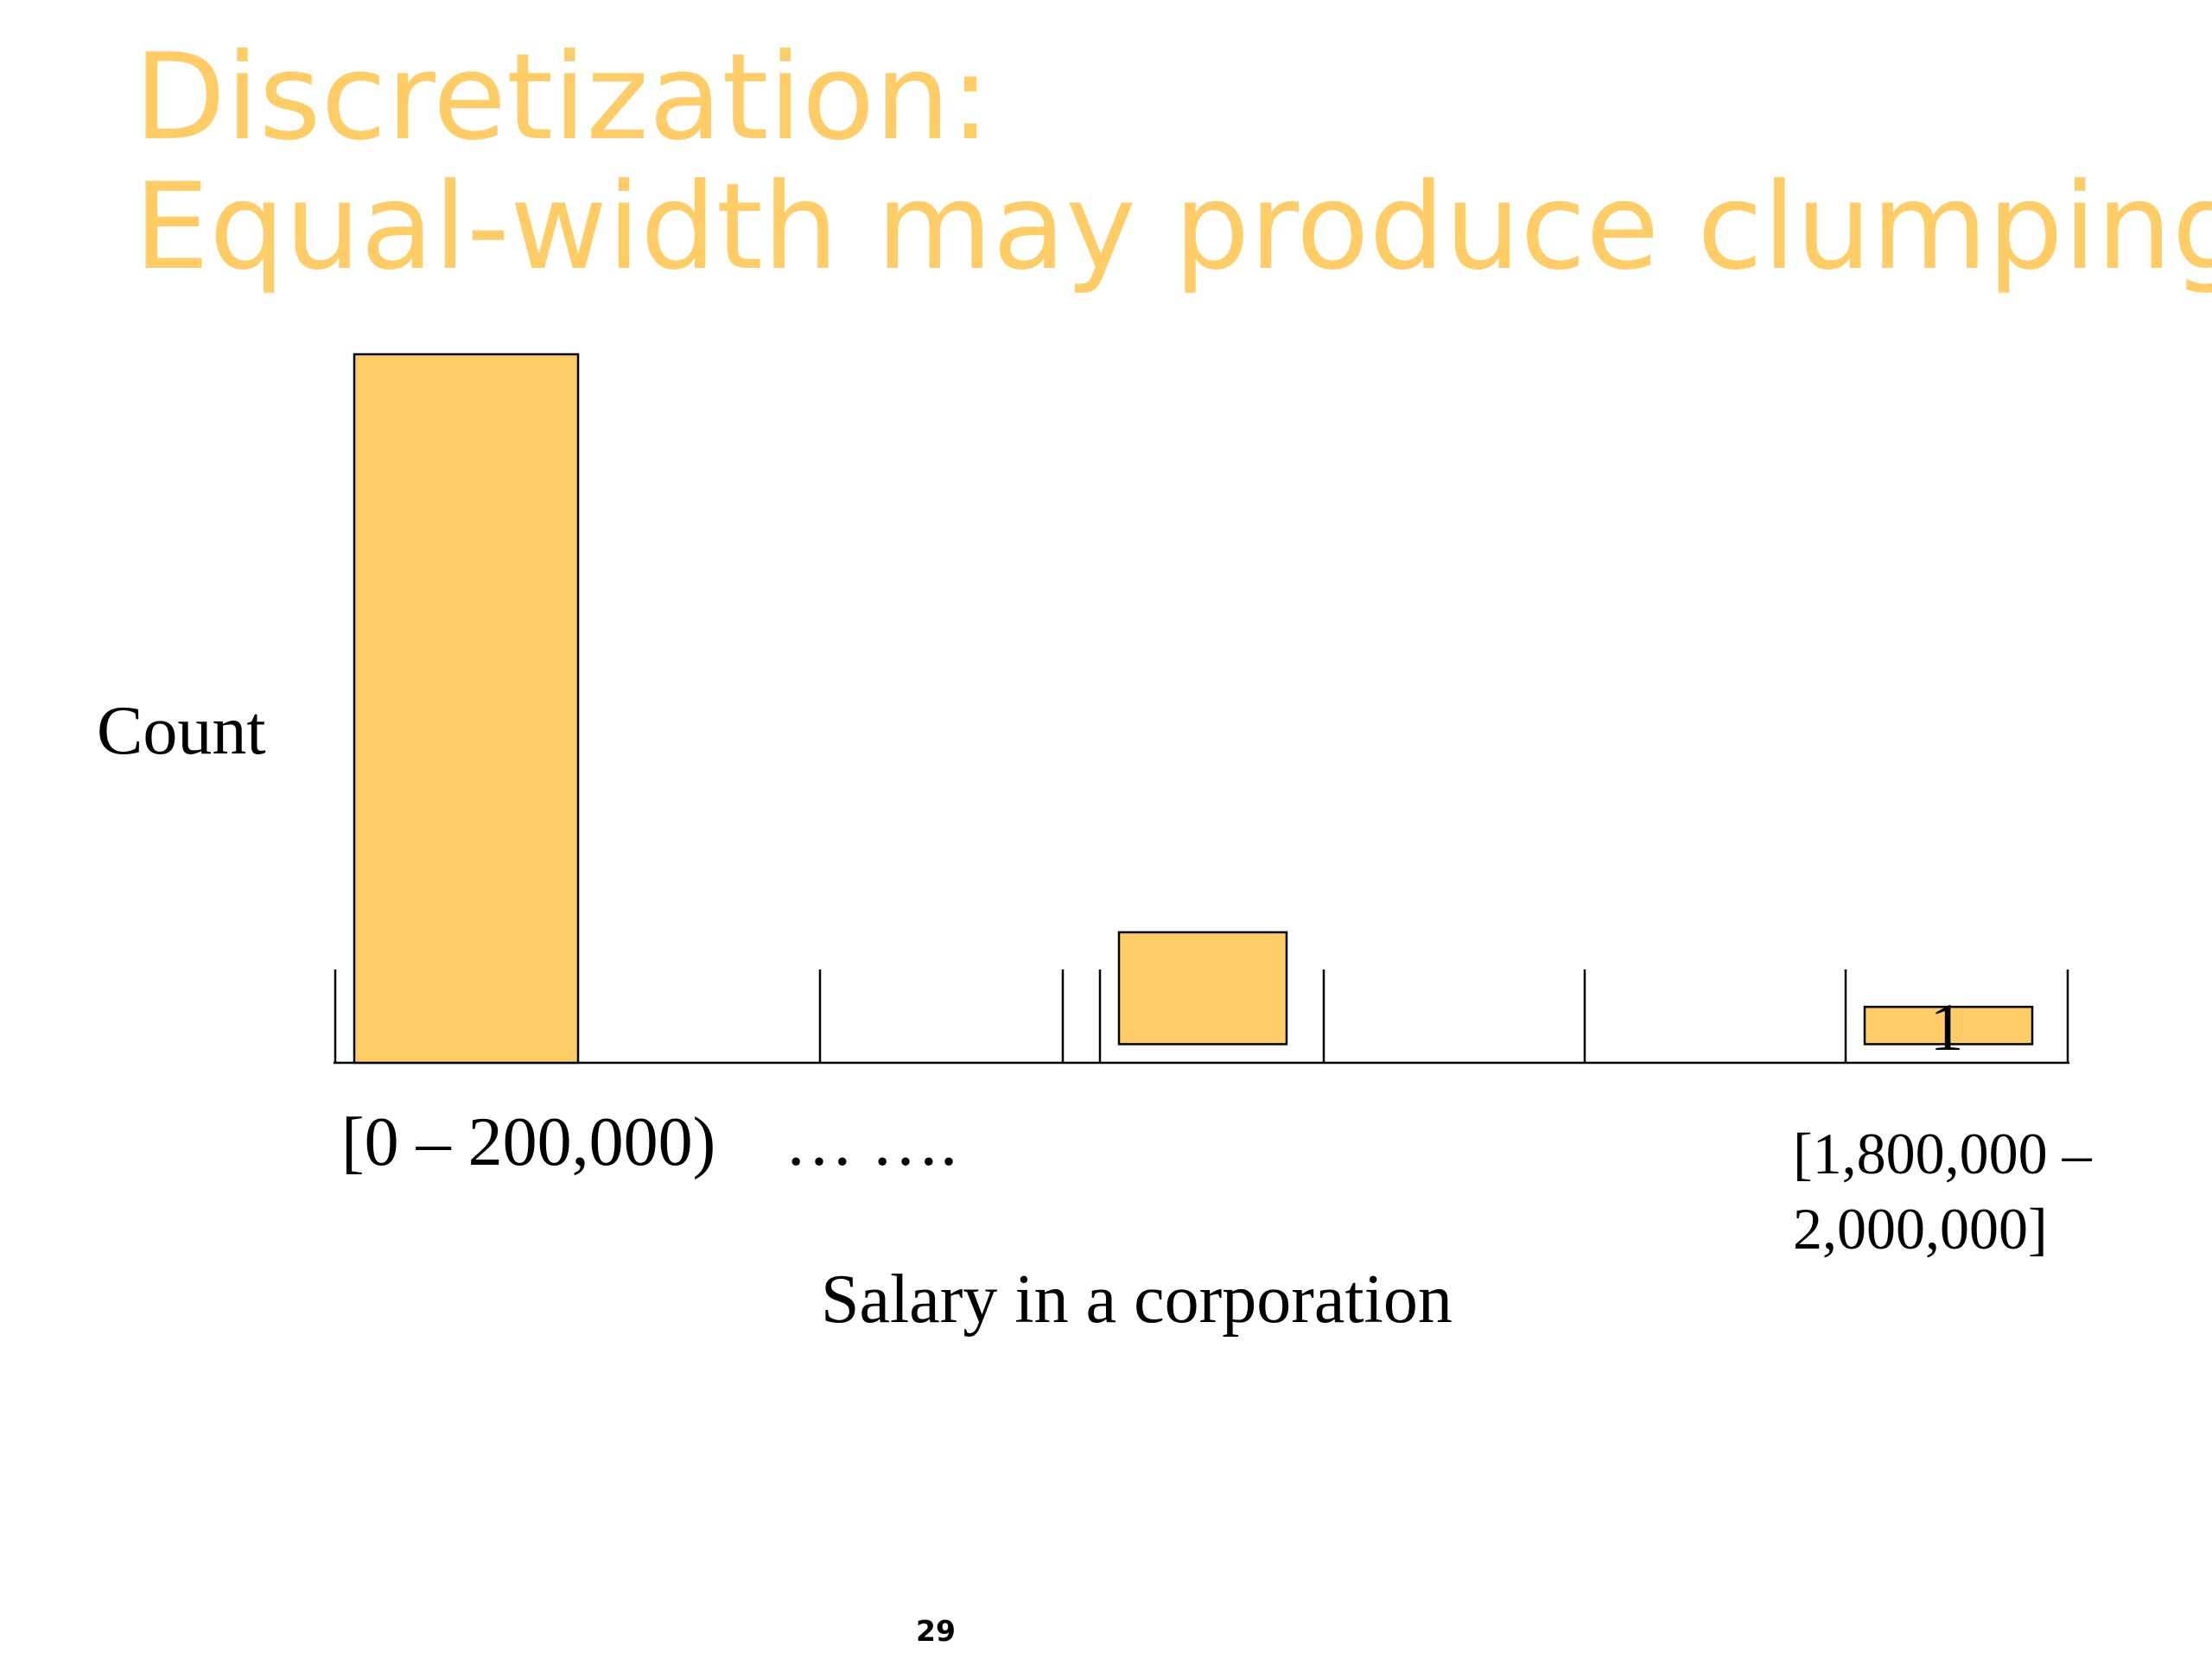 The image size is (2212, 1659). Describe the element at coordinates (1136, 1300) in the screenshot. I see `x-axis-label: Salary in a corporation` at that location.